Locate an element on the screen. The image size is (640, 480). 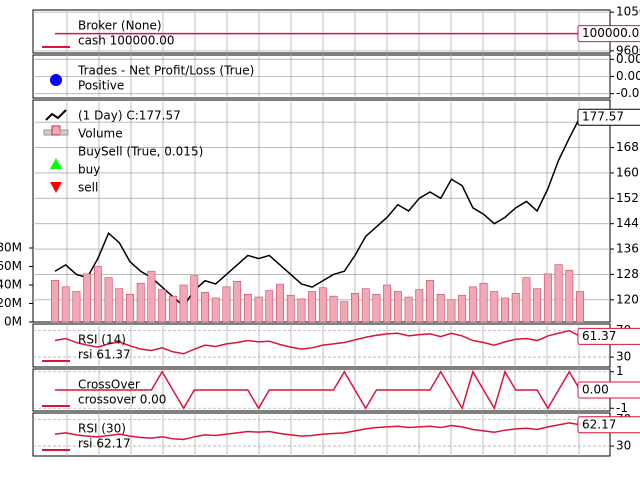
y-tick-label: -0.00 is located at coordinates (628, 93).